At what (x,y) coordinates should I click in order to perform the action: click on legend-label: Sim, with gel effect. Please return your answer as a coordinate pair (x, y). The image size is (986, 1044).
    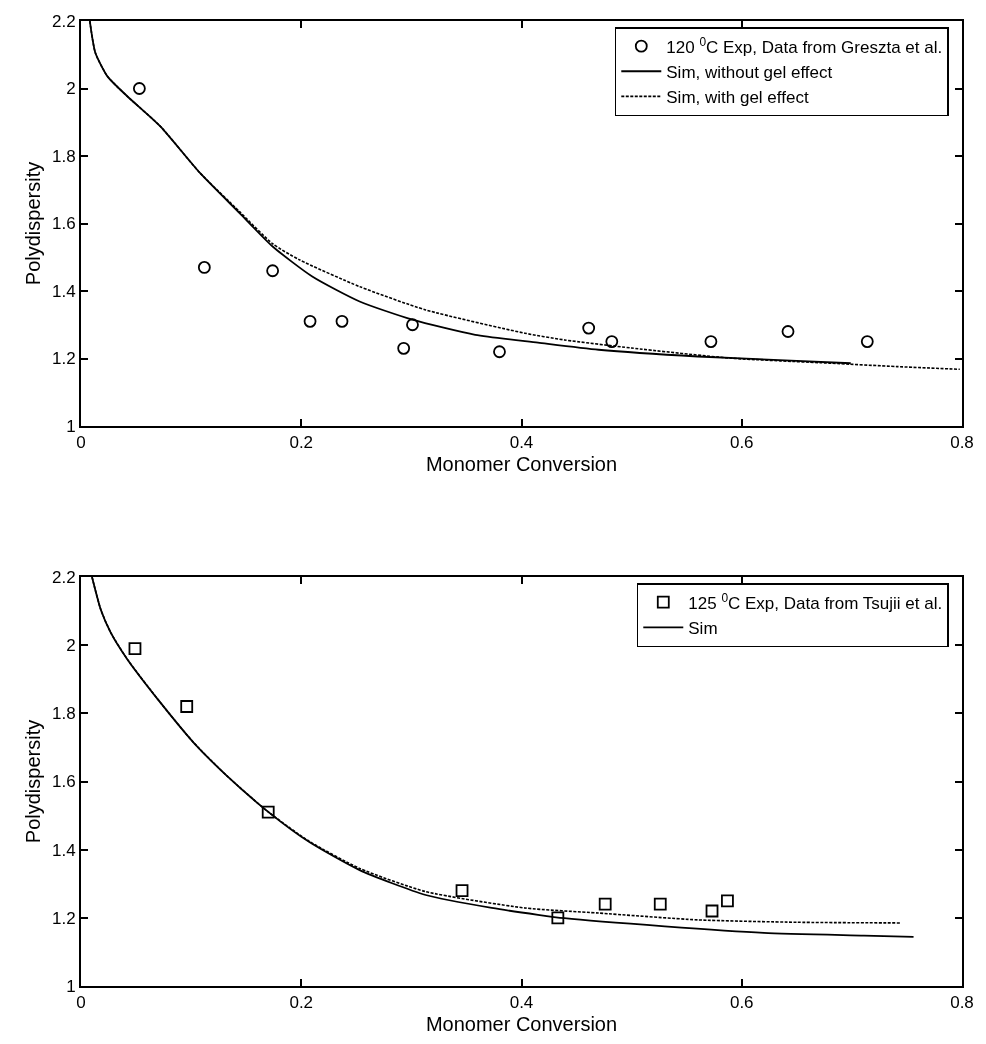
    Looking at the image, I should click on (737, 97).